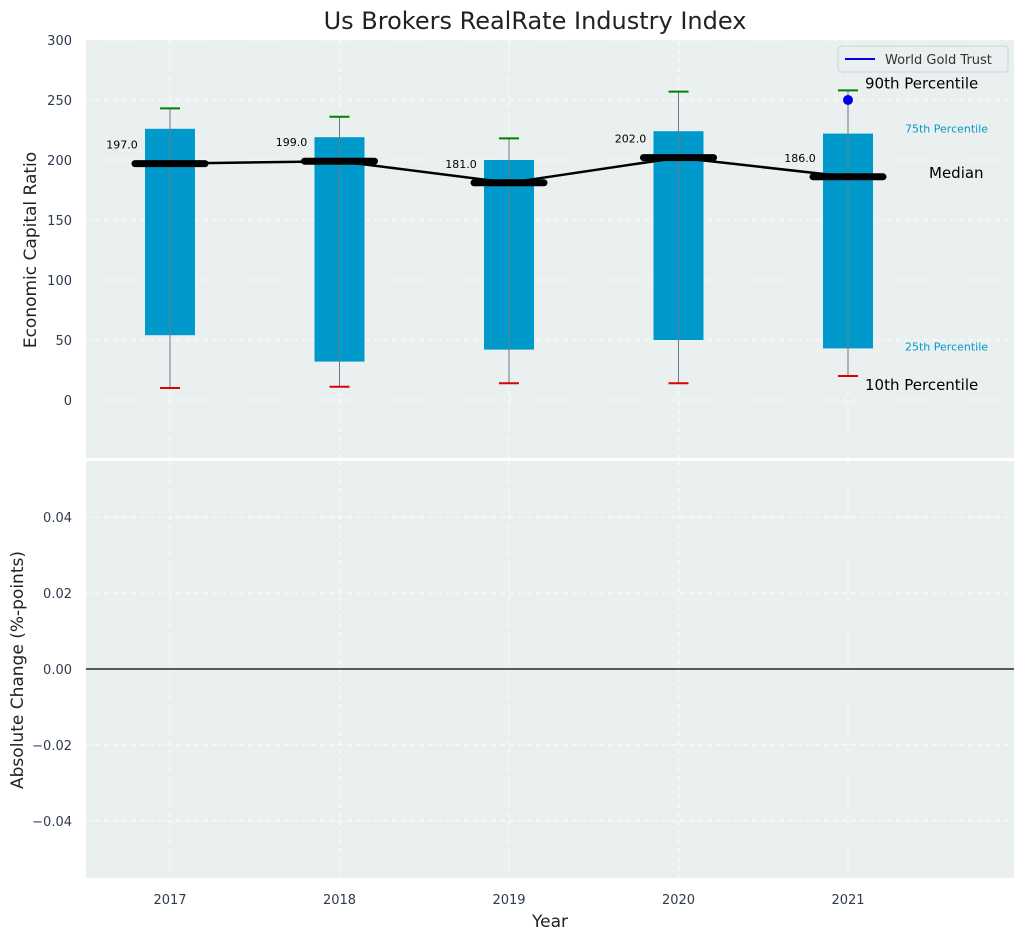  I want to click on x-axis-label: Year, so click(549, 922).